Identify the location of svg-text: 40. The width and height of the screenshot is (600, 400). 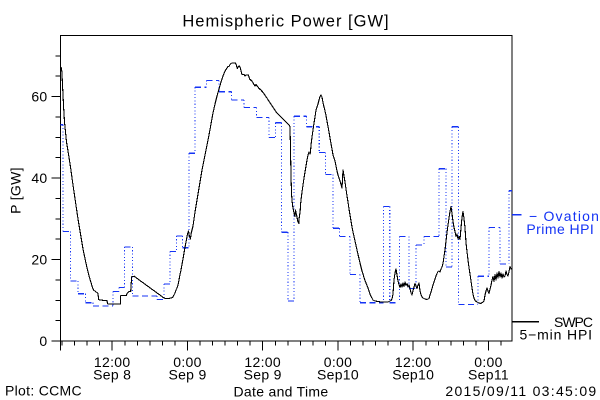
(39, 178).